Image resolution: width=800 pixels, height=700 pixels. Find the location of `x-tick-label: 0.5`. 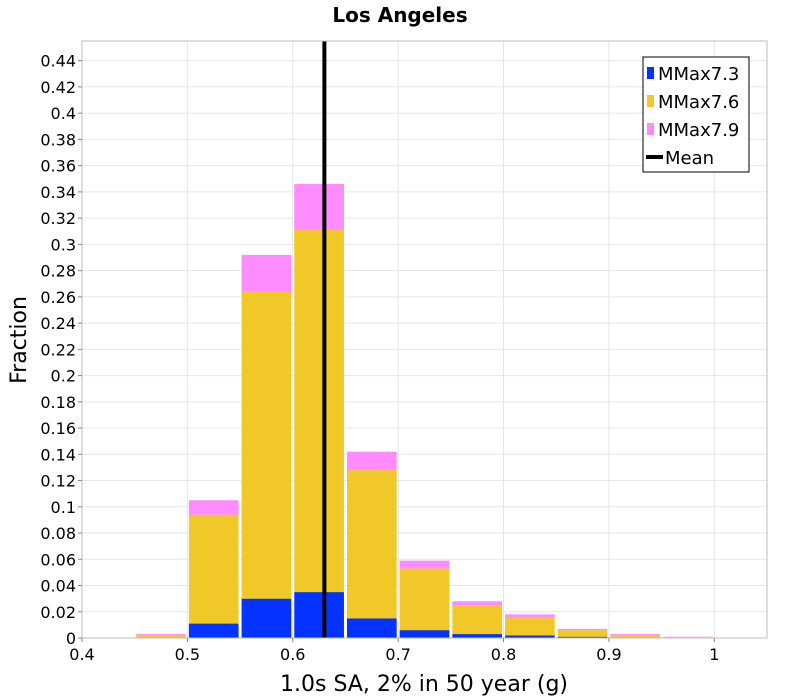

x-tick-label: 0.5 is located at coordinates (187, 654).